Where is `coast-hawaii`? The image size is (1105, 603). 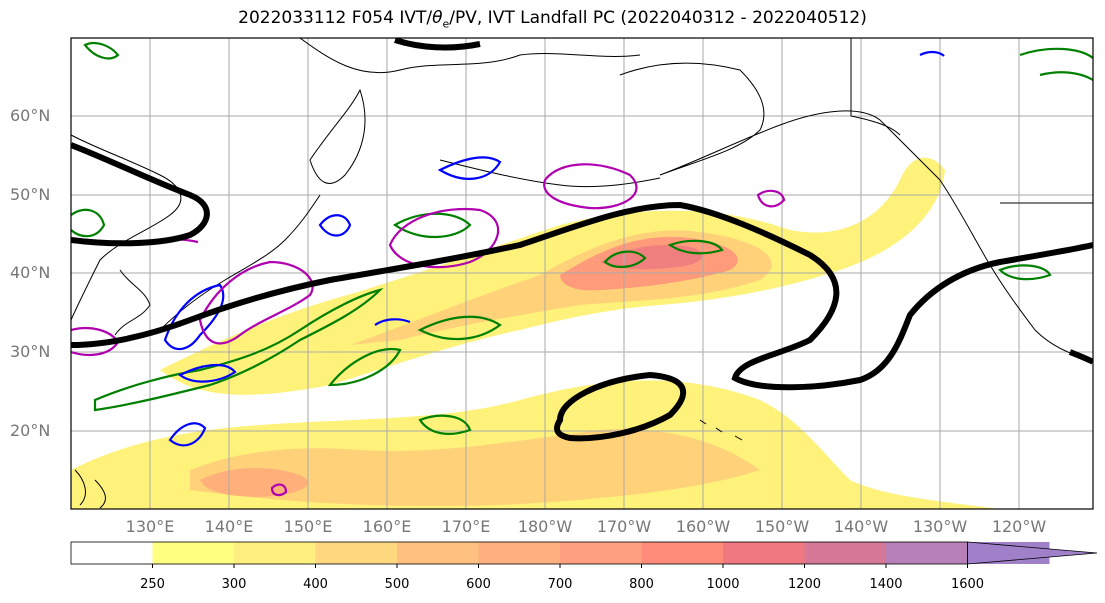
coast-hawaii is located at coordinates (721, 430).